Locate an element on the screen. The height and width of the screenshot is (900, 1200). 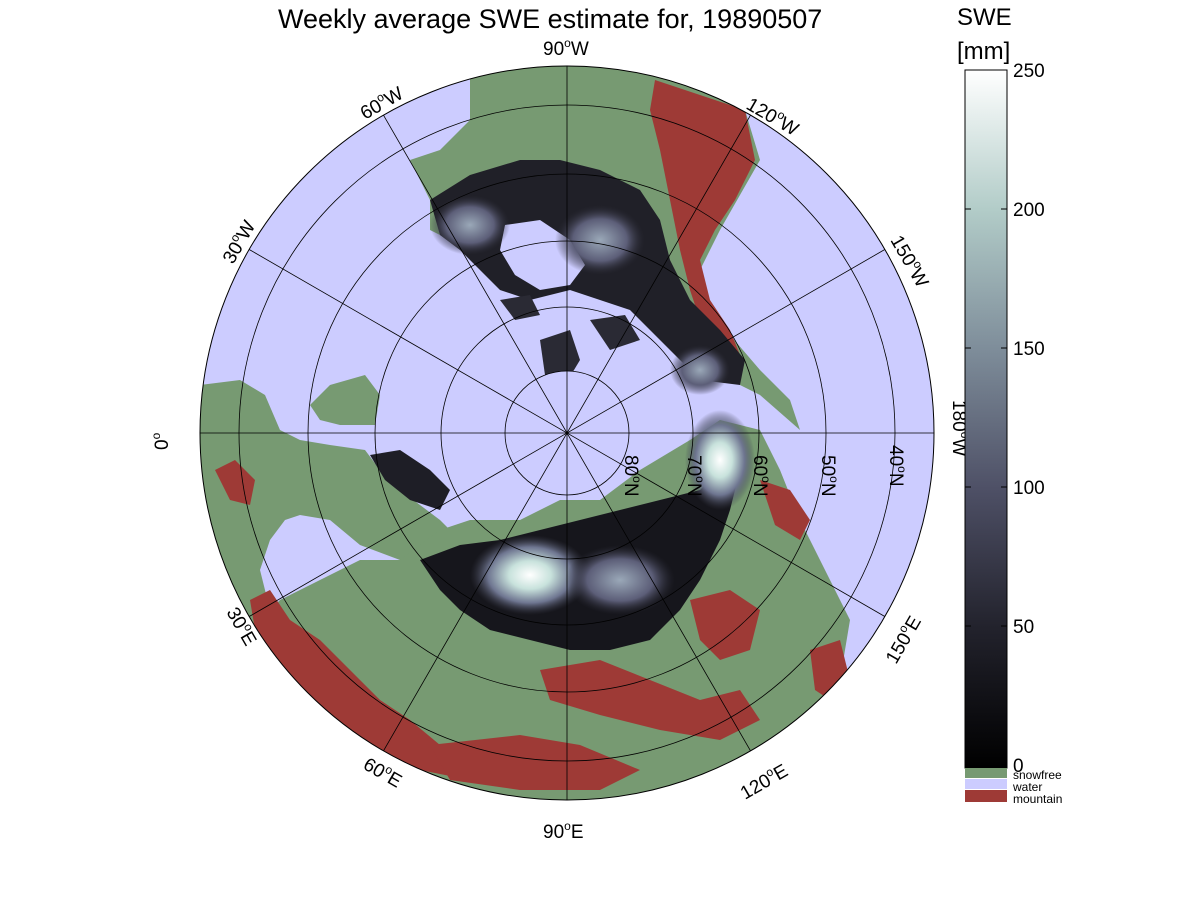
colorbar-unit: [mm] is located at coordinates (984, 51).